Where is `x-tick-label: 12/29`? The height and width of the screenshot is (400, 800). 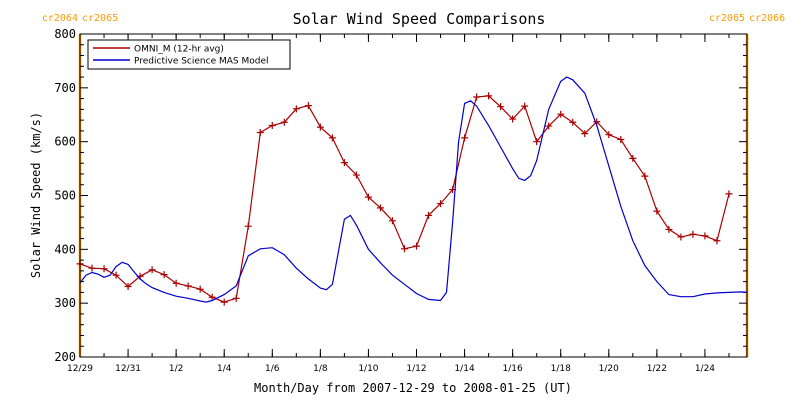 x-tick-label: 12/29 is located at coordinates (80, 369).